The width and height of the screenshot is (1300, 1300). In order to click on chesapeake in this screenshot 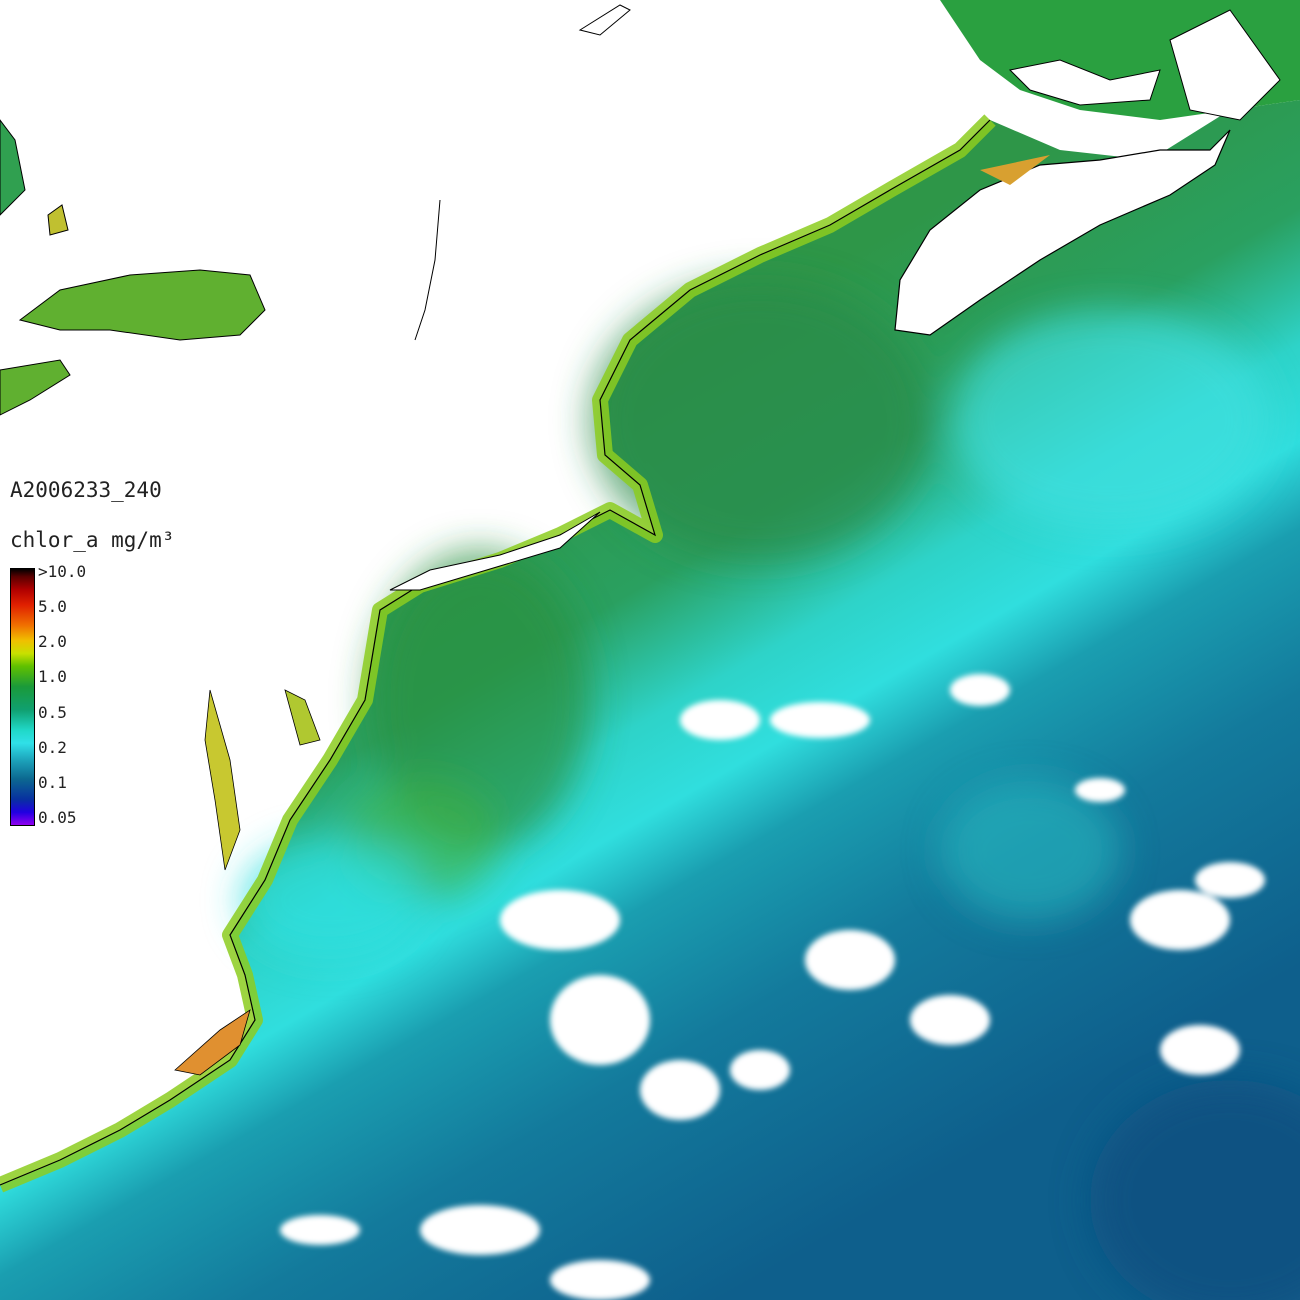, I will do `click(222, 780)`.